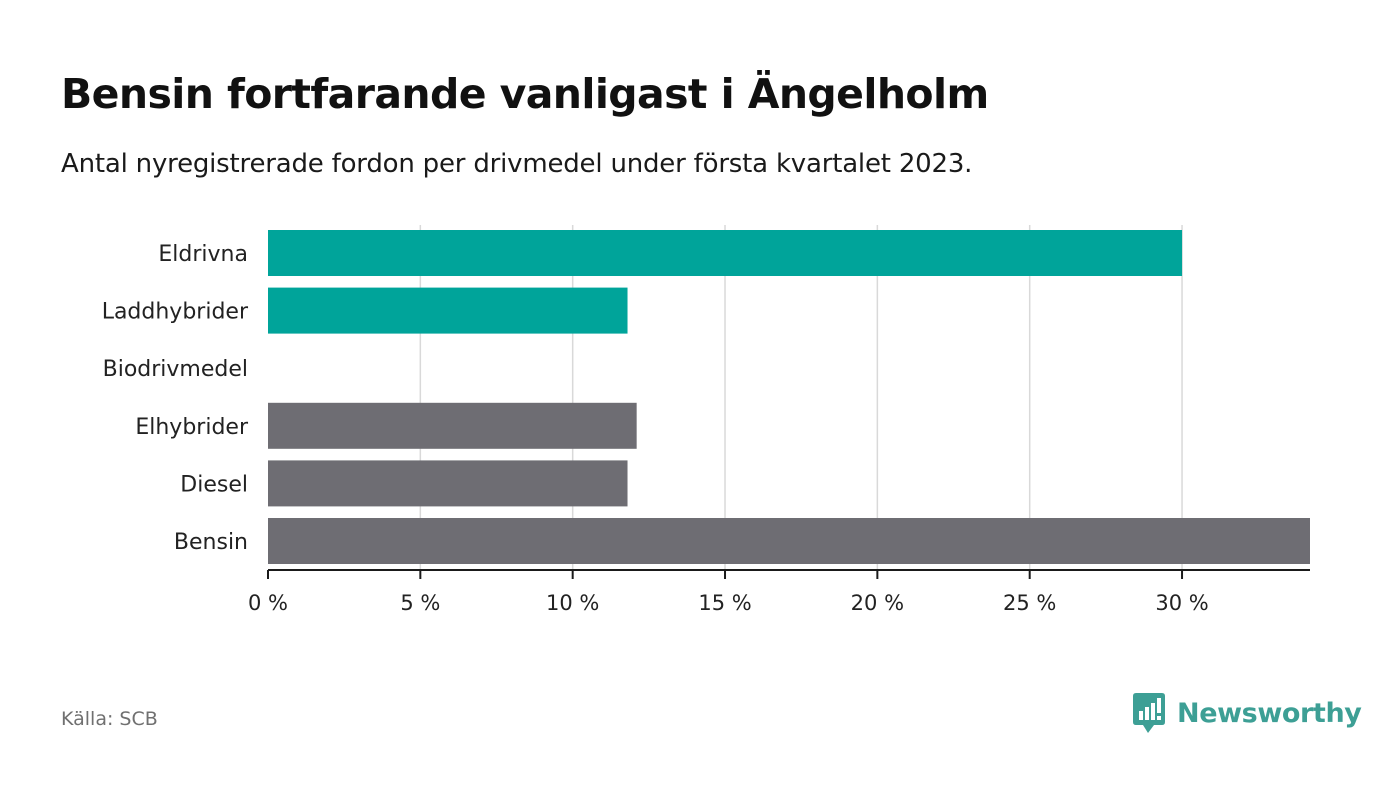 The height and width of the screenshot is (793, 1400). I want to click on chart-title: Bensin fortfarande vanligast i Ängelholm, so click(525, 94).